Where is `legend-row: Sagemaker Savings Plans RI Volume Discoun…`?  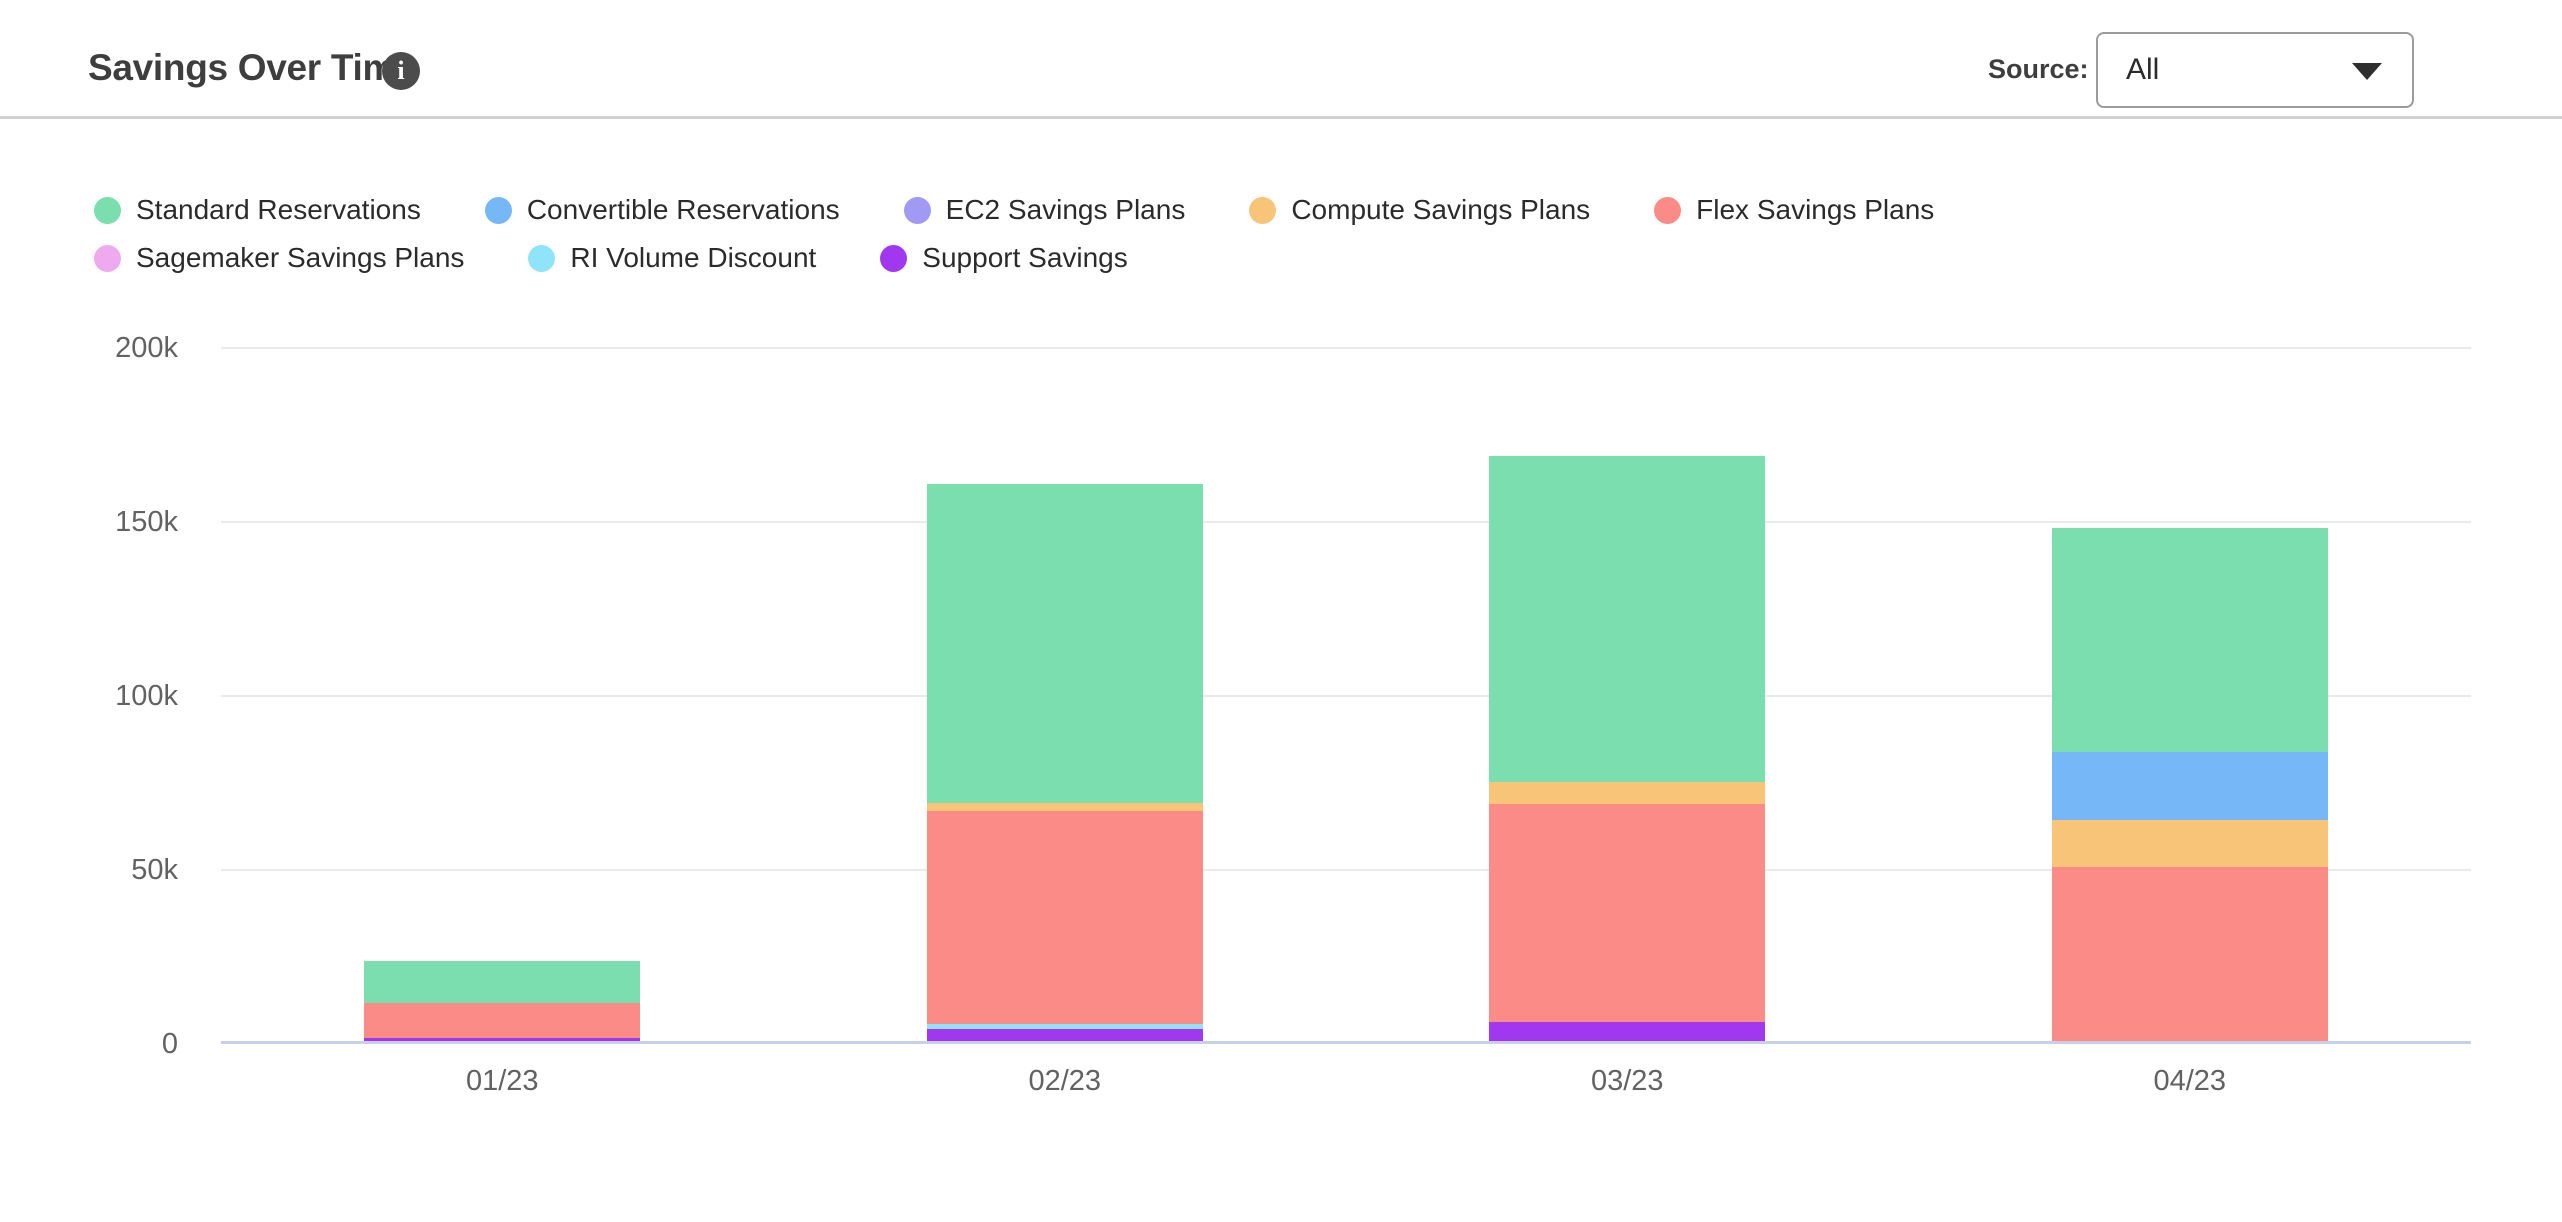
legend-row: Sagemaker Savings Plans RI Volume Discoun… is located at coordinates (1014, 258).